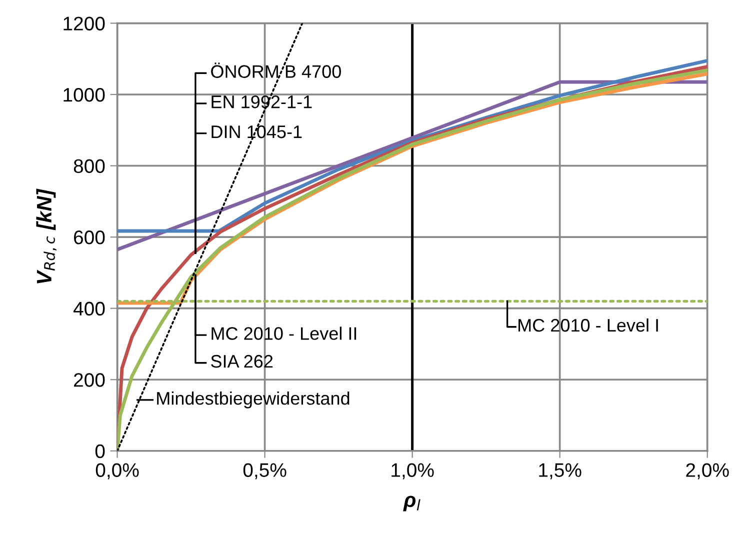  What do you see at coordinates (262, 101) in the screenshot?
I see `annotation: EN 1992-1-1` at bounding box center [262, 101].